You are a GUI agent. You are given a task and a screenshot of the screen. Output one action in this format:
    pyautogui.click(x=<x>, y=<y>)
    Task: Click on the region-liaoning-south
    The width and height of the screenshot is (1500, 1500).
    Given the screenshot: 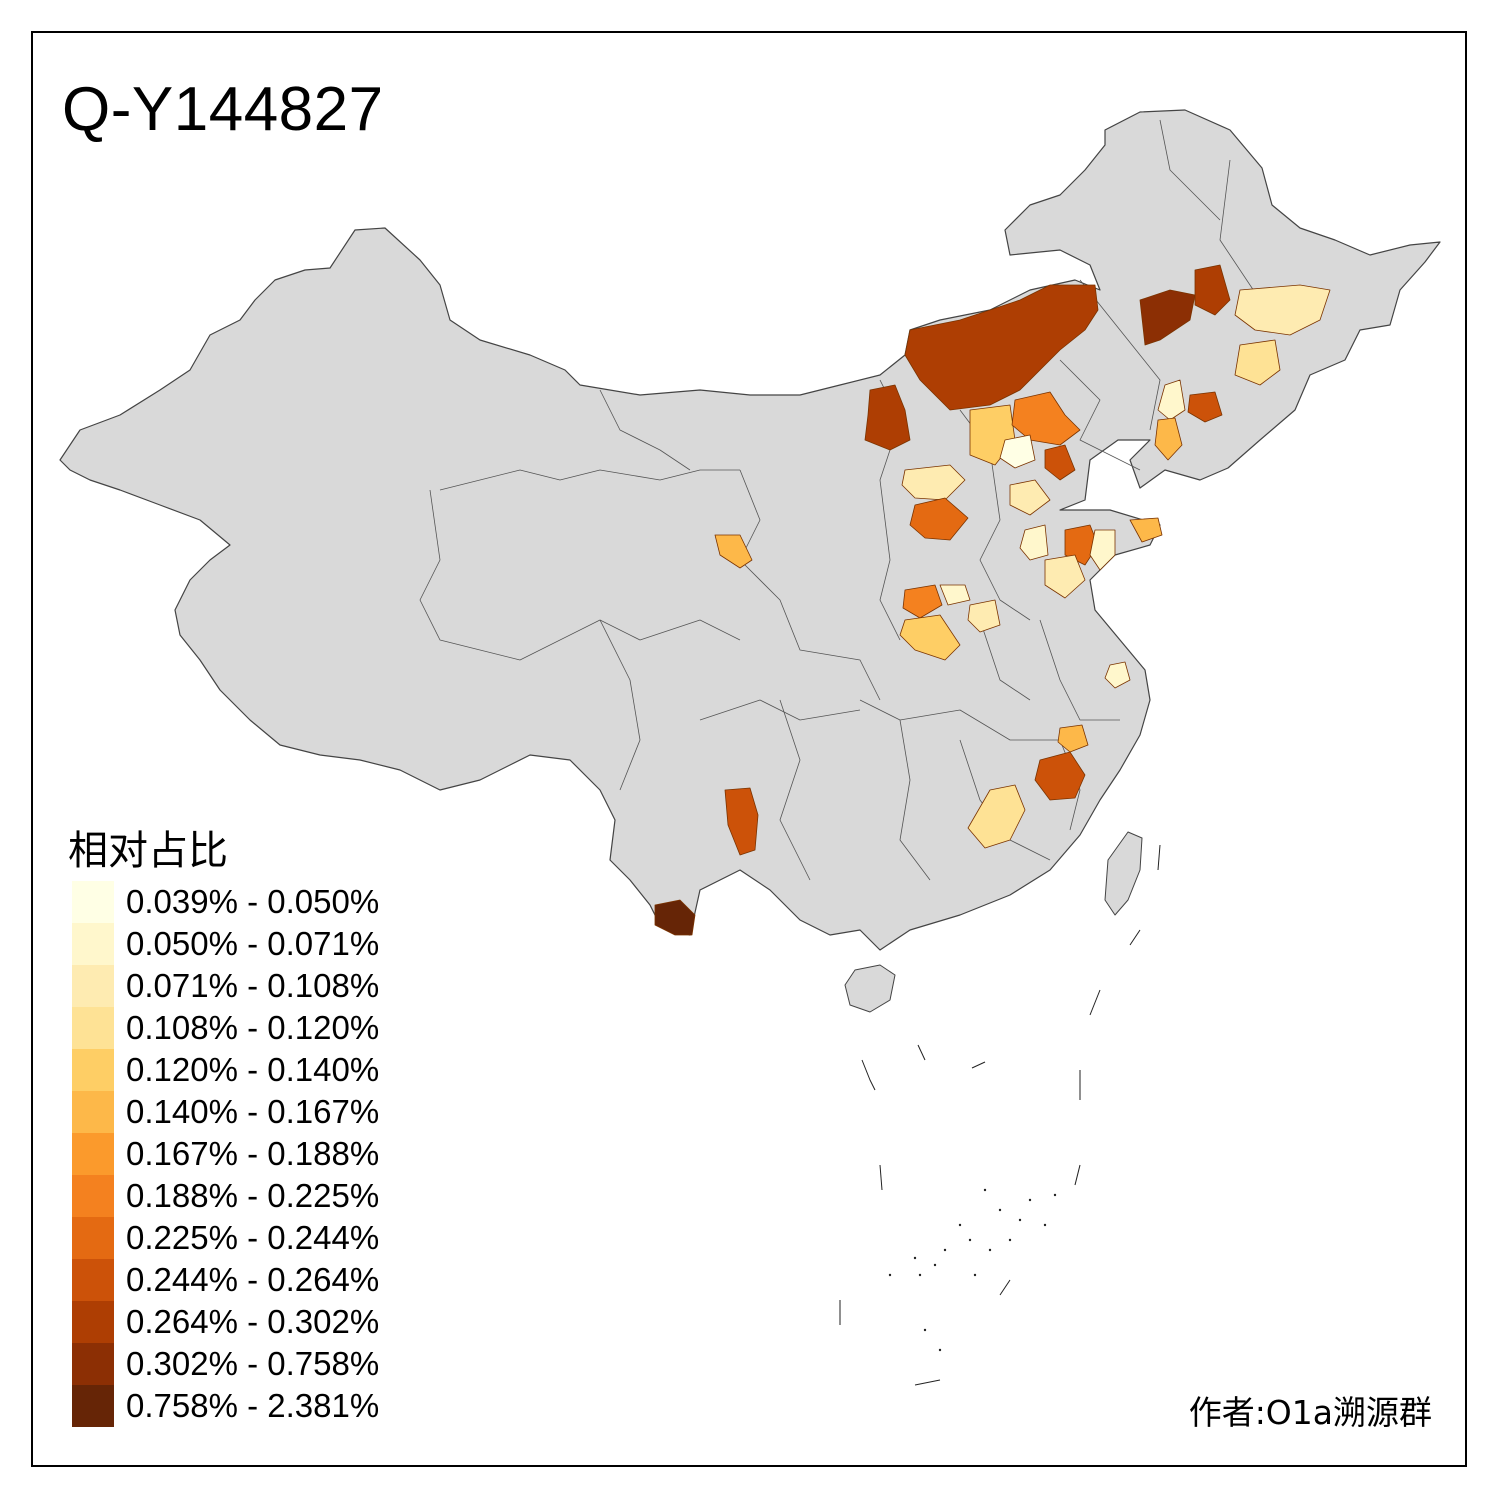 What is the action you would take?
    pyautogui.click(x=1168, y=439)
    